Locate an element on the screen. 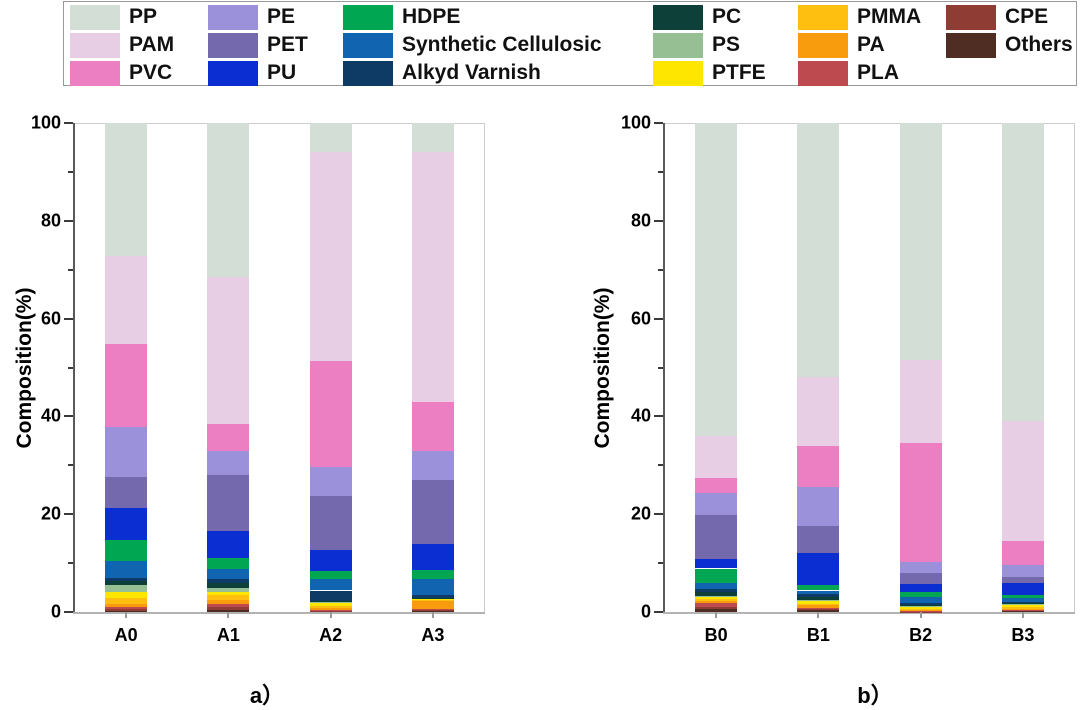  bar-segment-B0-PU is located at coordinates (716, 564).